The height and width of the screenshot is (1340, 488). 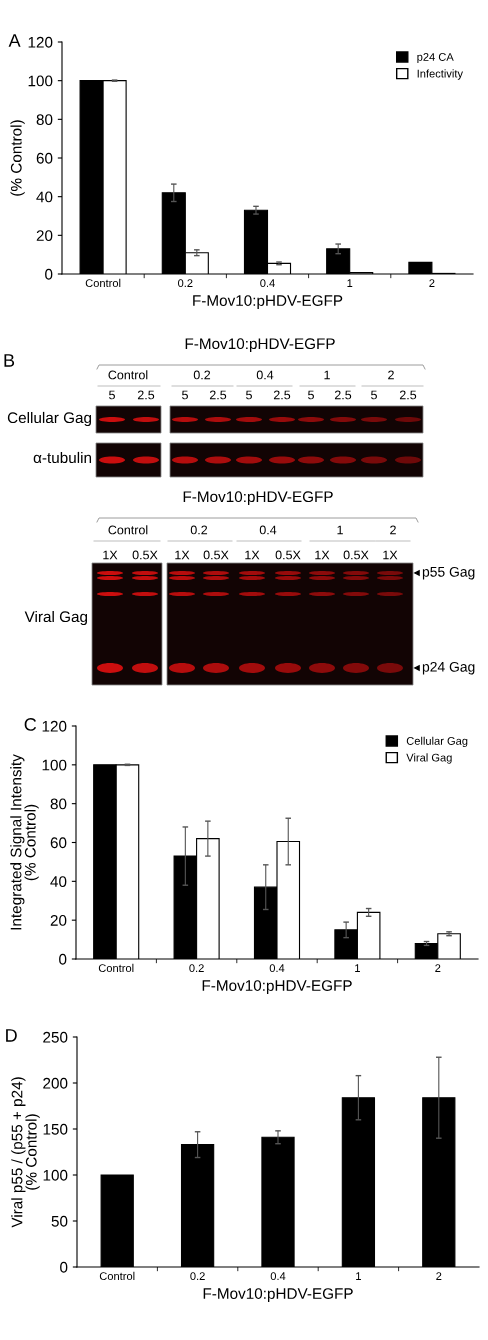 I want to click on y-tick-label: 200, so click(x=55, y=1083).